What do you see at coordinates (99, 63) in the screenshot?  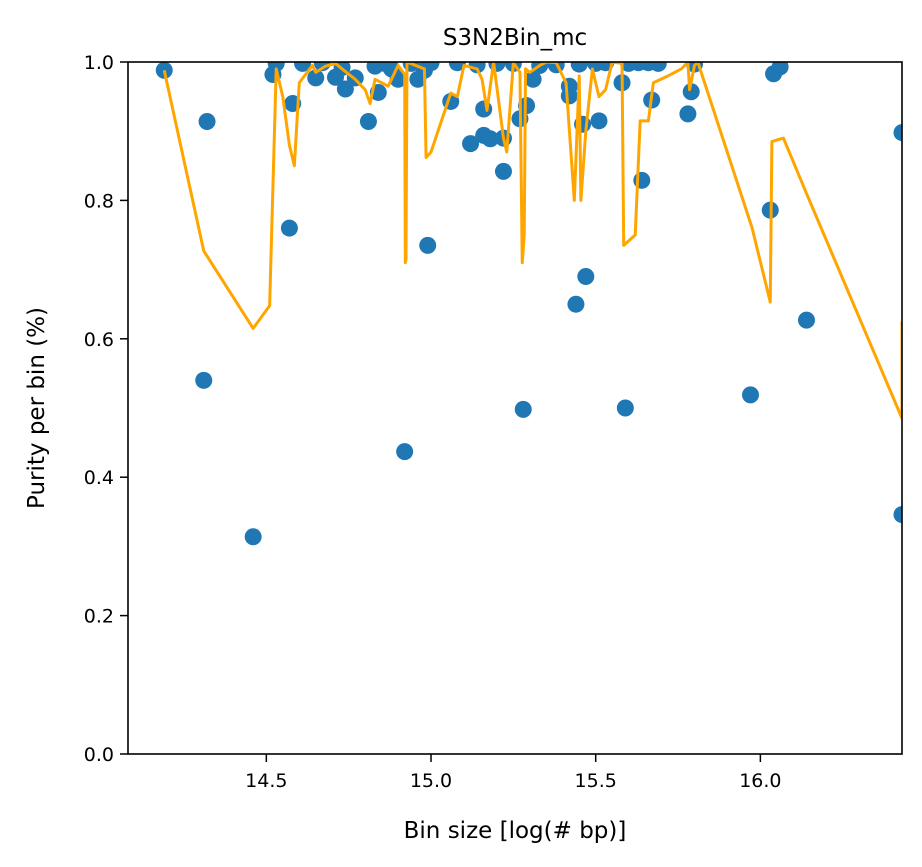 I see `y-tick-label-5: 1.0` at bounding box center [99, 63].